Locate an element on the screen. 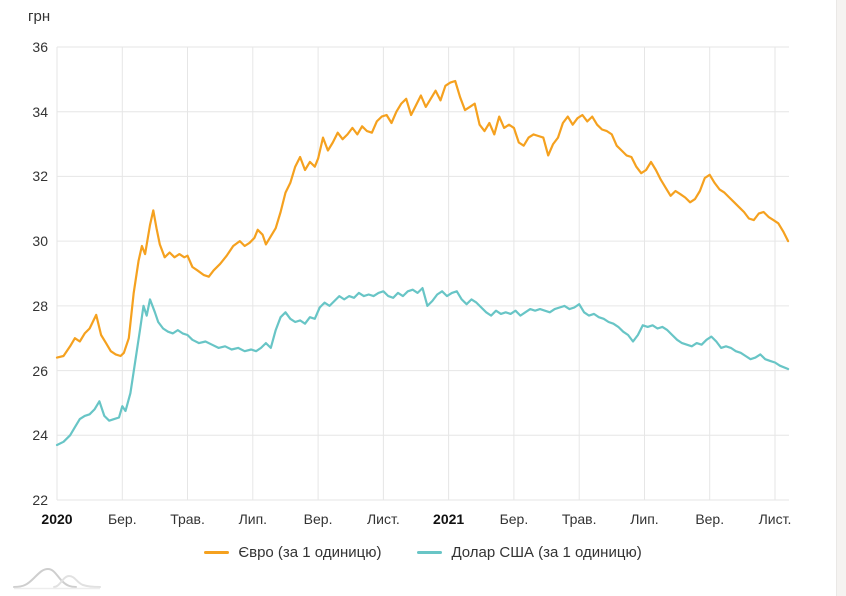 Image resolution: width=846 pixels, height=596 pixels. y-axis-unit-label: грн is located at coordinates (39, 16).